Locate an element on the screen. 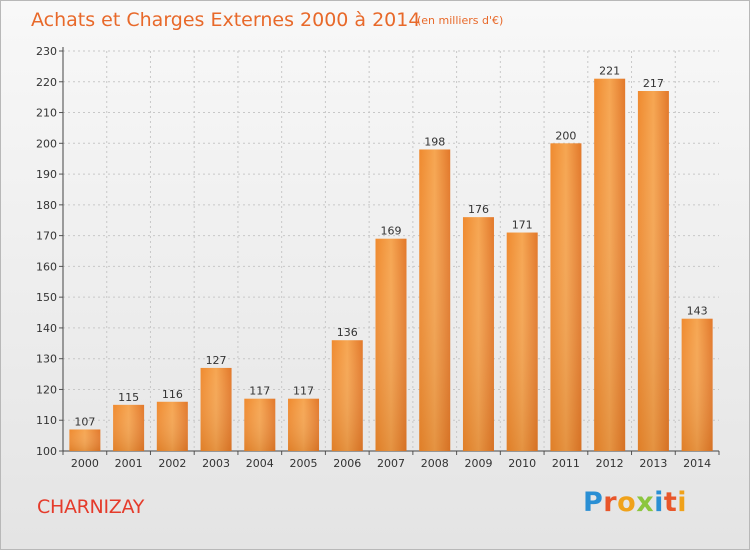 This screenshot has height=551, width=750. y-tick-label: 160 is located at coordinates (46, 266).